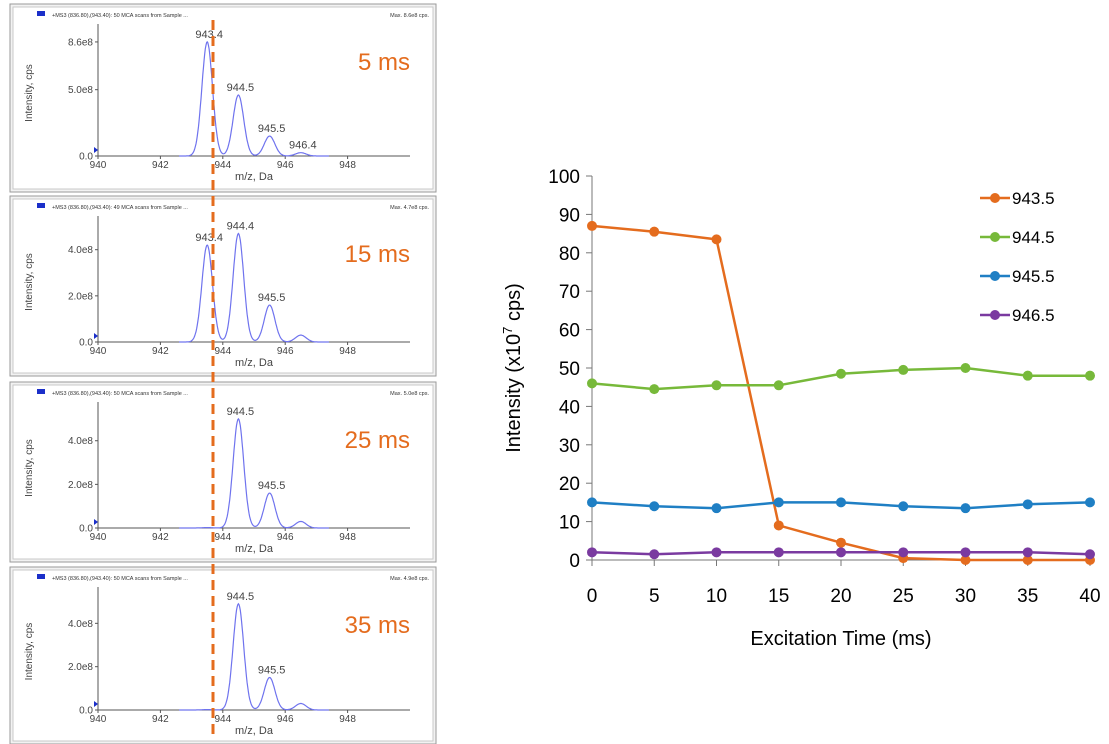  Describe the element at coordinates (1027, 596) in the screenshot. I see `x-tick-label: 35` at that location.